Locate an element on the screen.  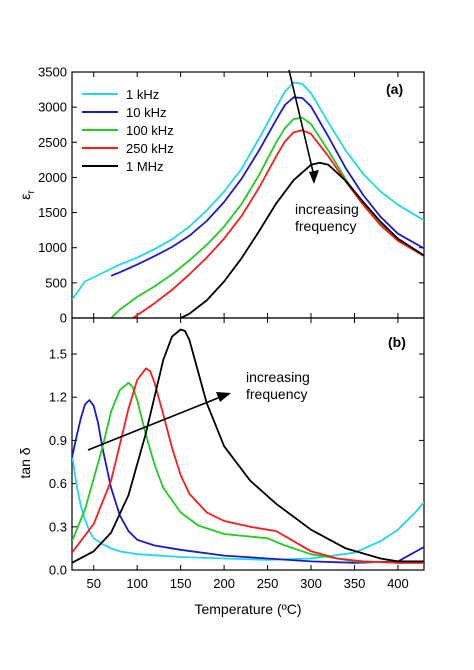
panel-b-arrow-line is located at coordinates (155, 423).